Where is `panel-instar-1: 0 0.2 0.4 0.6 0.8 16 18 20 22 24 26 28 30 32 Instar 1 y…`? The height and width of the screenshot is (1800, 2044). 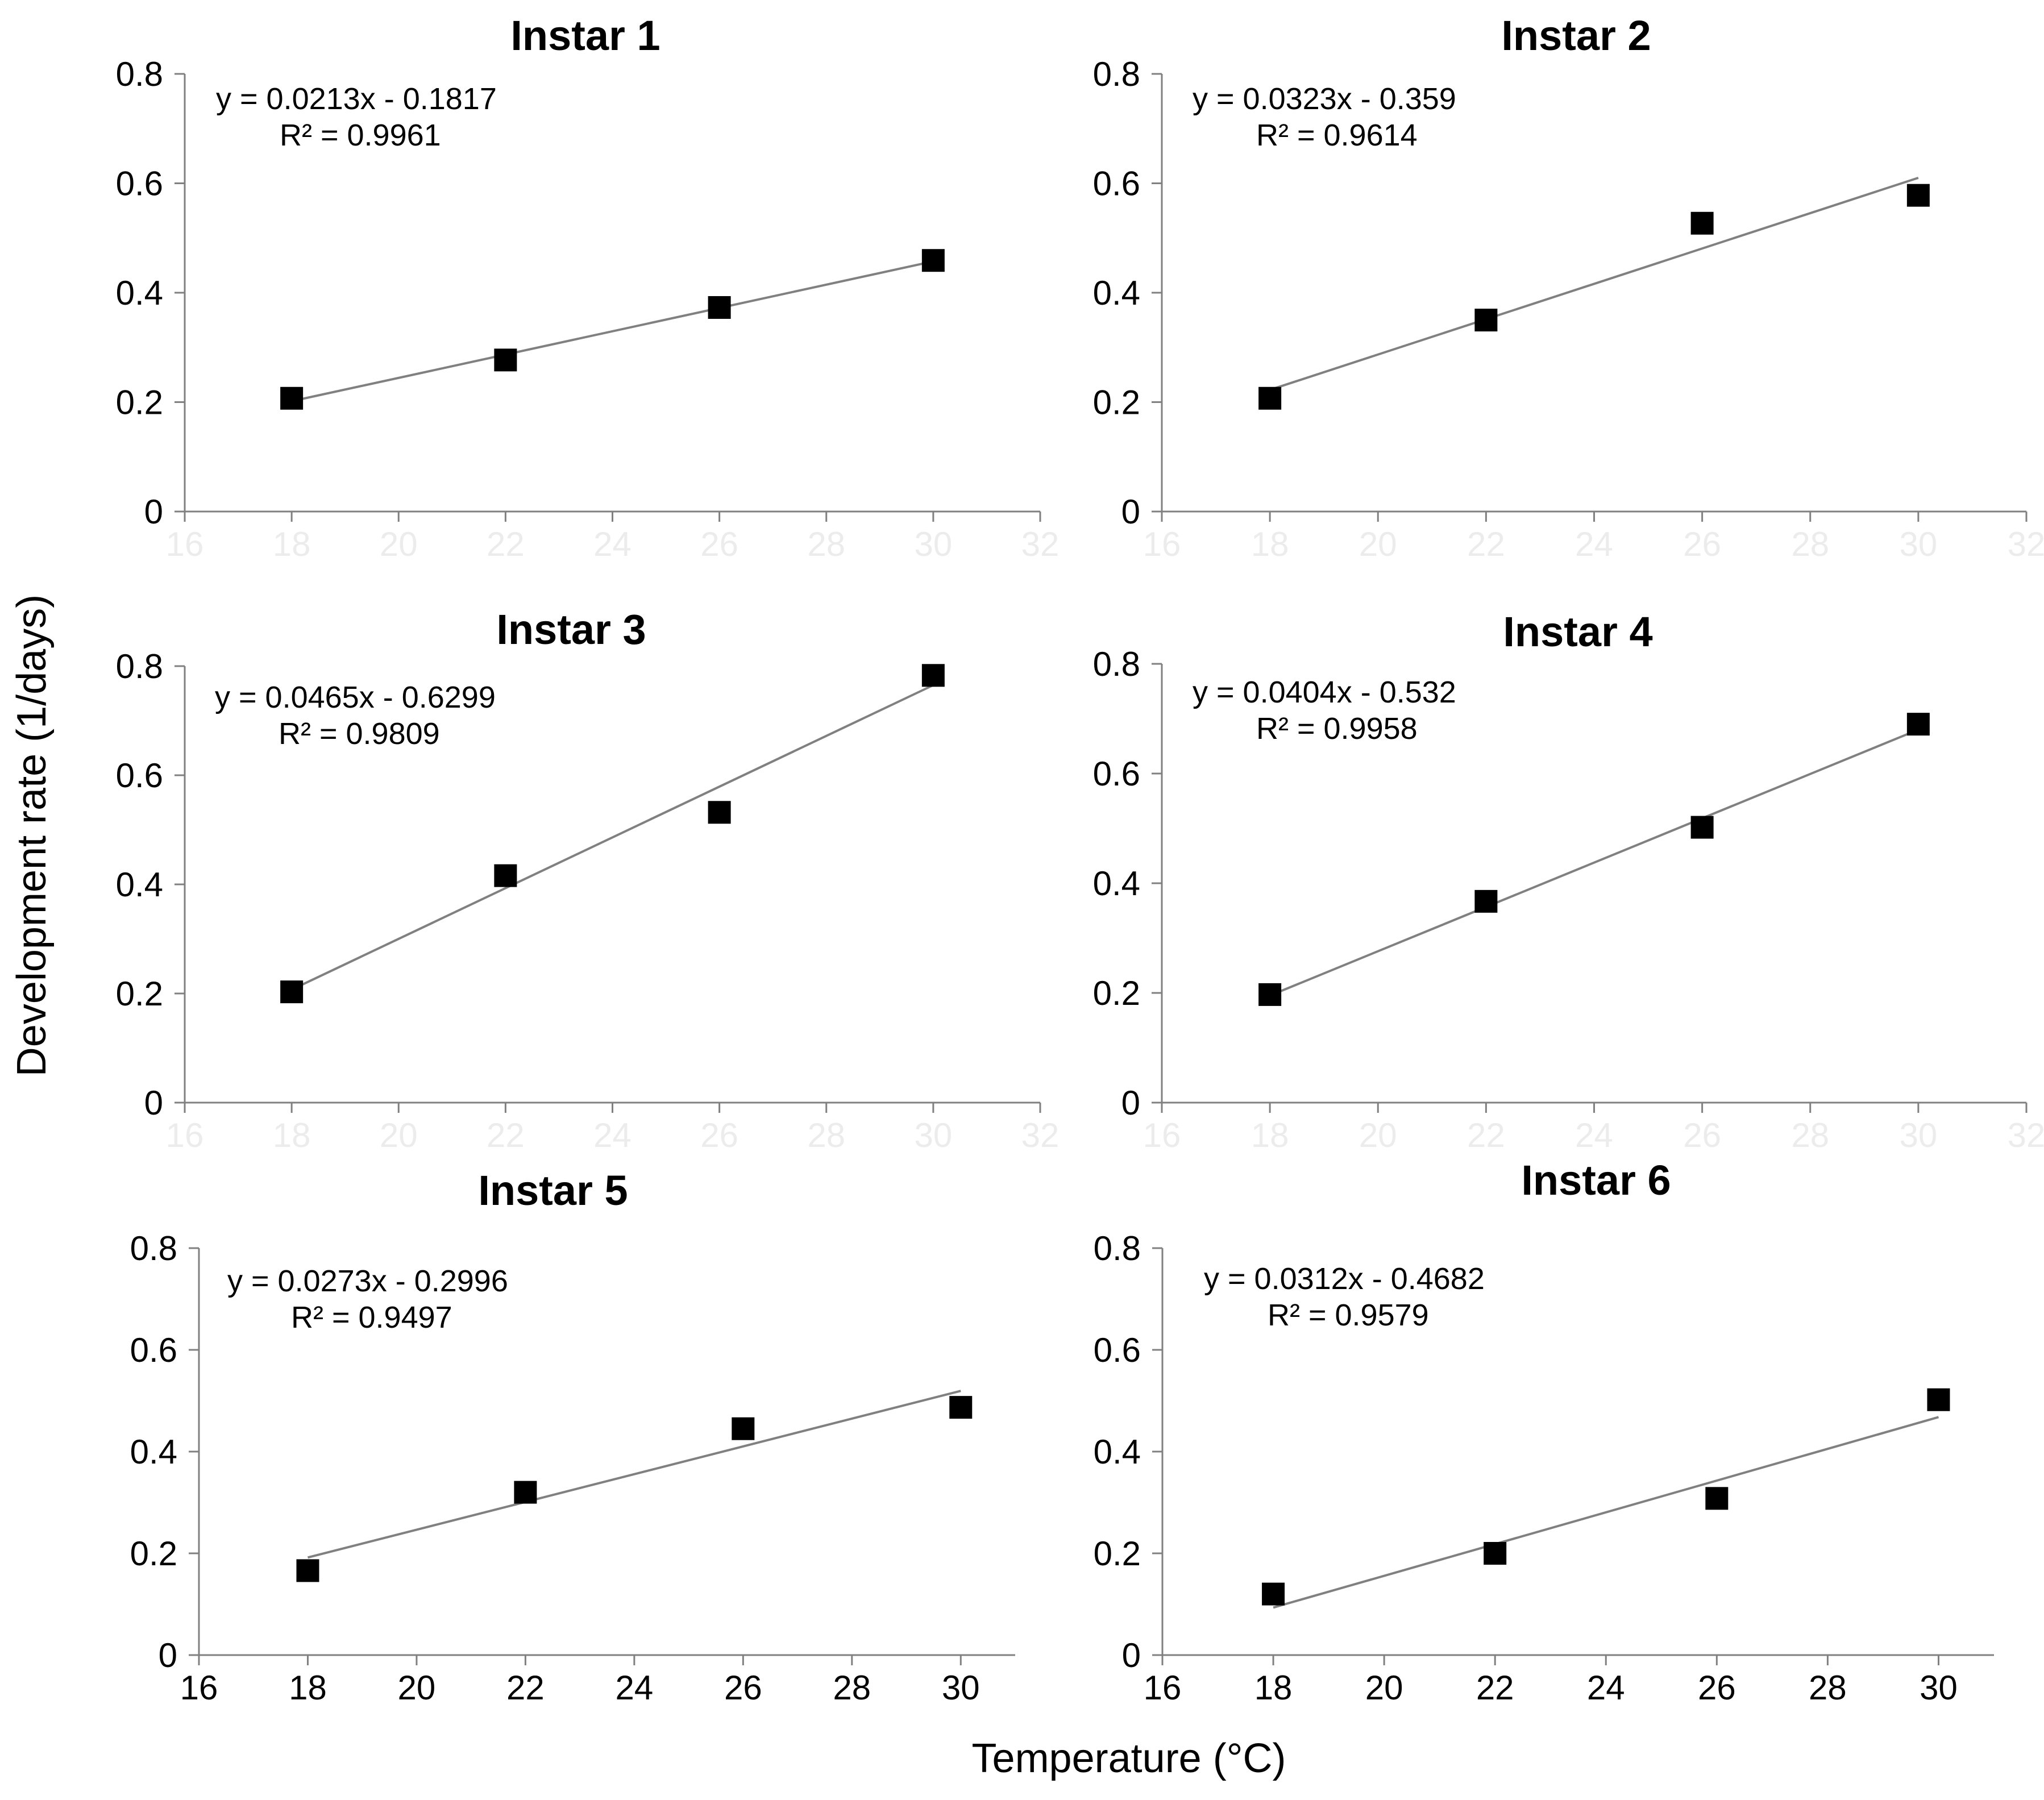 panel-instar-1: 0 0.2 0.4 0.6 0.8 16 18 20 22 24 26 28 30 32 Instar 1 y… is located at coordinates (588, 287).